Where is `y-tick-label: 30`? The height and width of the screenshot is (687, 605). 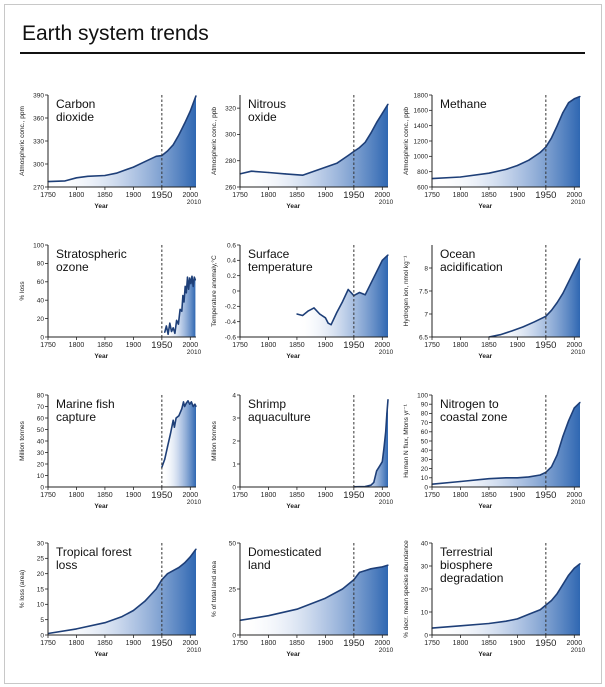
y-tick-label: 30 is located at coordinates (41, 453).